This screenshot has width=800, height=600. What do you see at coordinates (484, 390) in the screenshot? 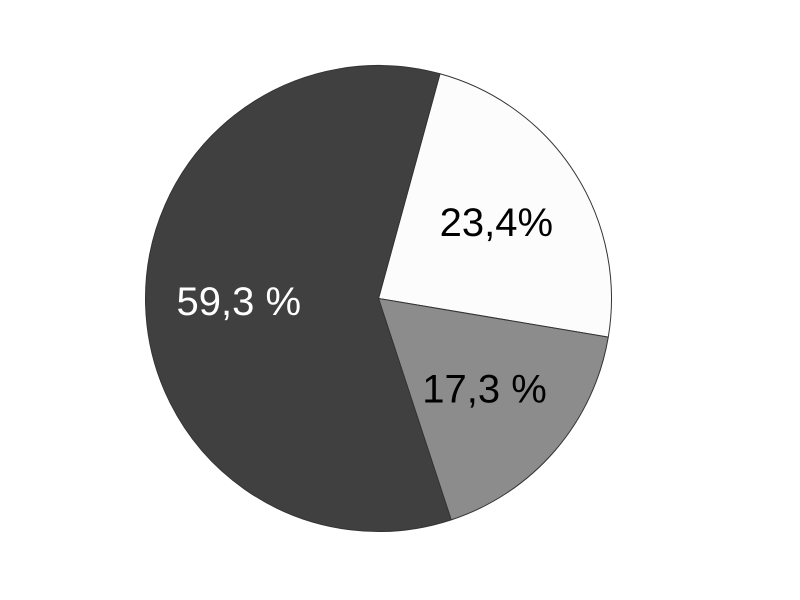
I see `data-label: 17,3 %` at bounding box center [484, 390].